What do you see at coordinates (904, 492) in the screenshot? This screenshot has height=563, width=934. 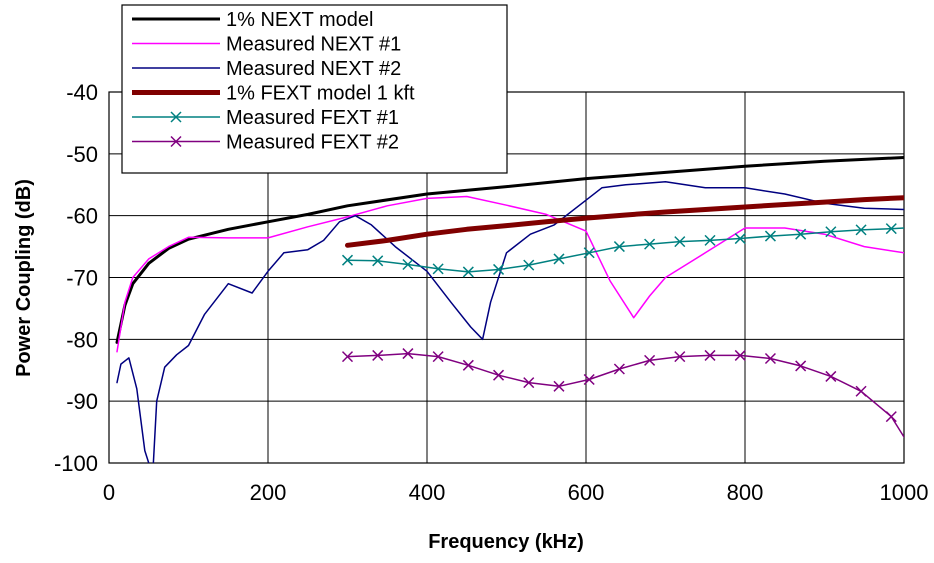 I see `x-tick-label: 1000` at bounding box center [904, 492].